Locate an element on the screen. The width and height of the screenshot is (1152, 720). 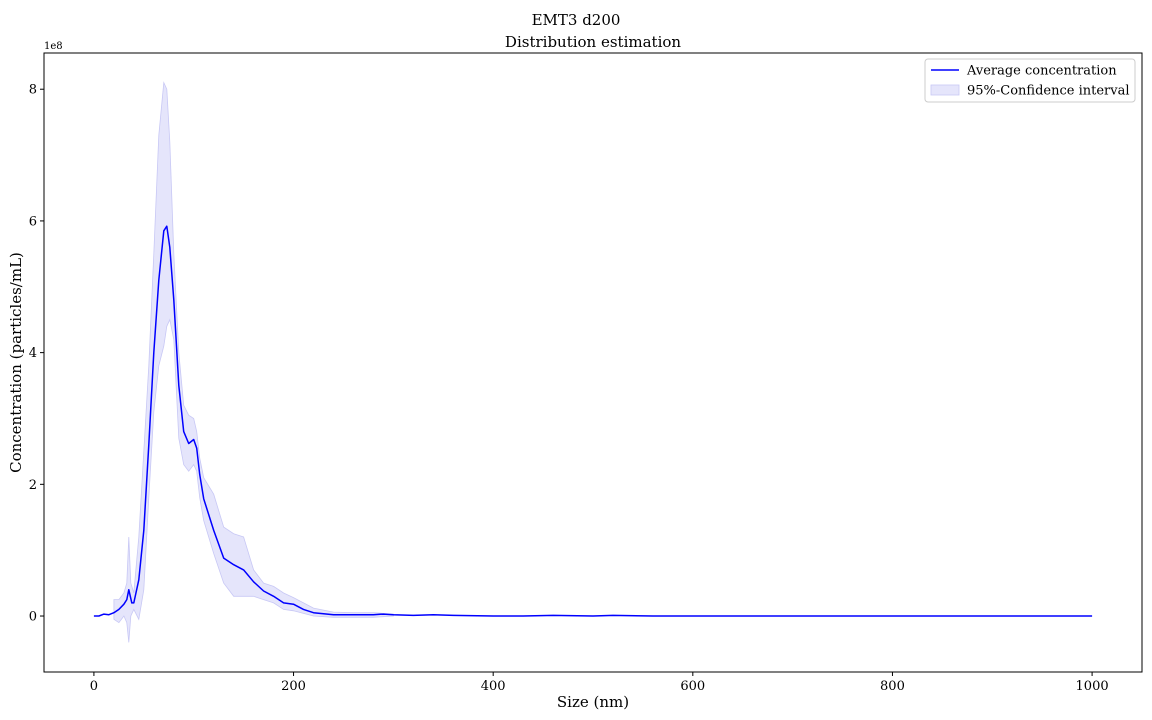
y-tick-label: 0 is located at coordinates (33, 617).